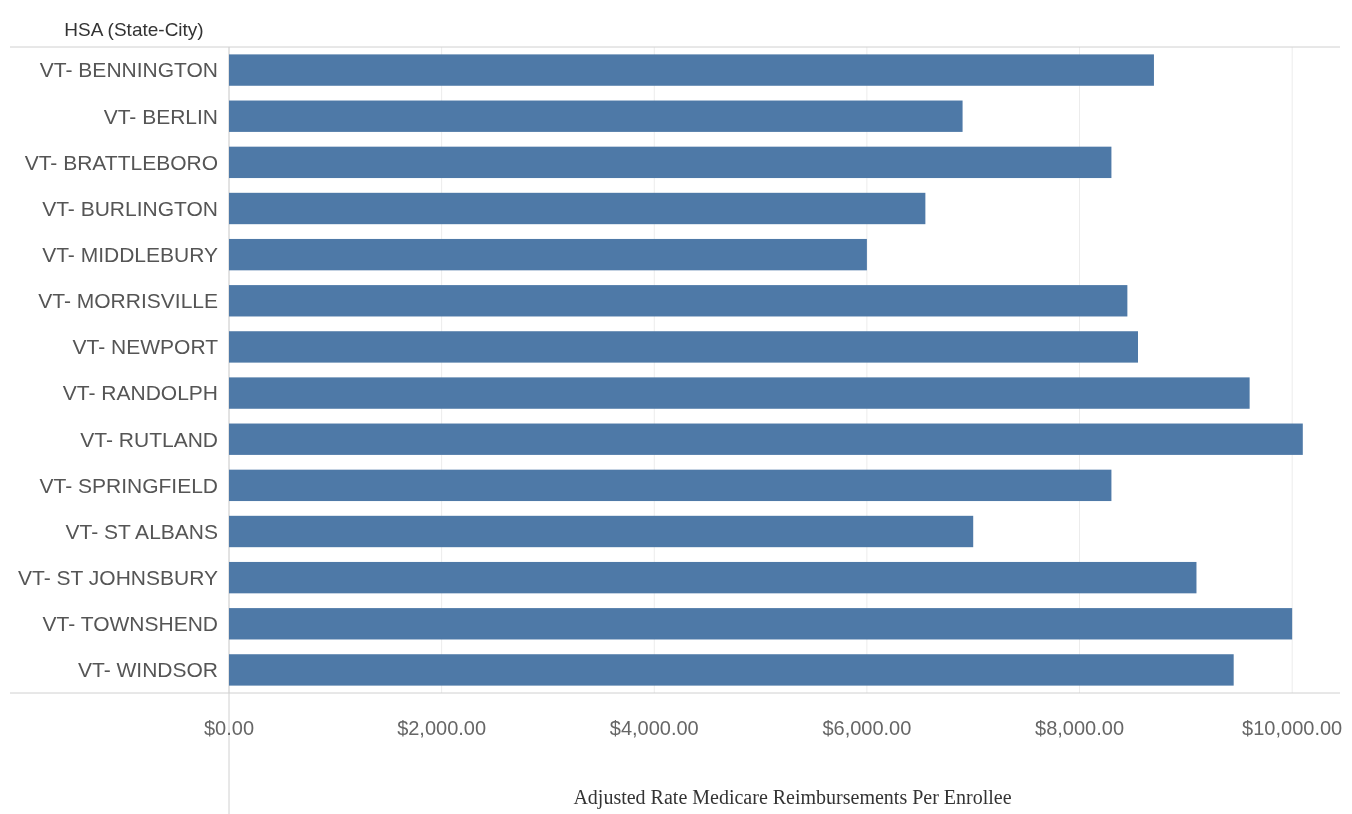 The height and width of the screenshot is (814, 1352). I want to click on y-tick-label: VT- MORRISVILLE, so click(128, 301).